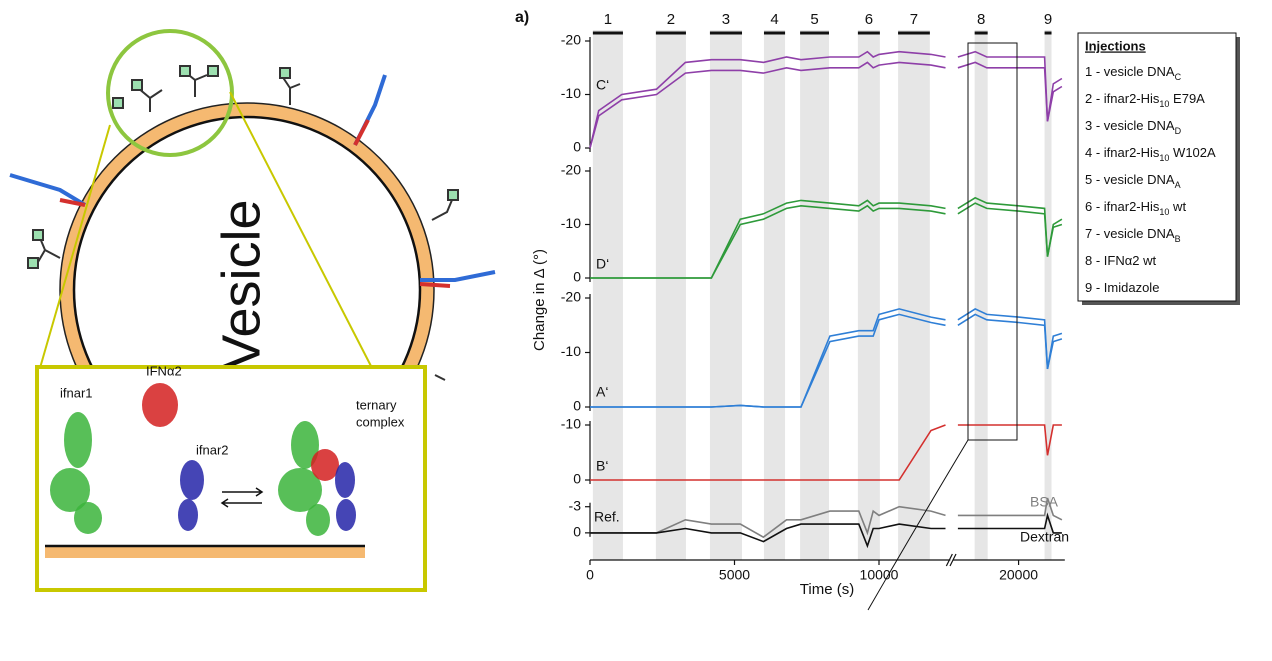  I want to click on legend-item: 6 - ifnar2-His10 wt, so click(1135, 208).